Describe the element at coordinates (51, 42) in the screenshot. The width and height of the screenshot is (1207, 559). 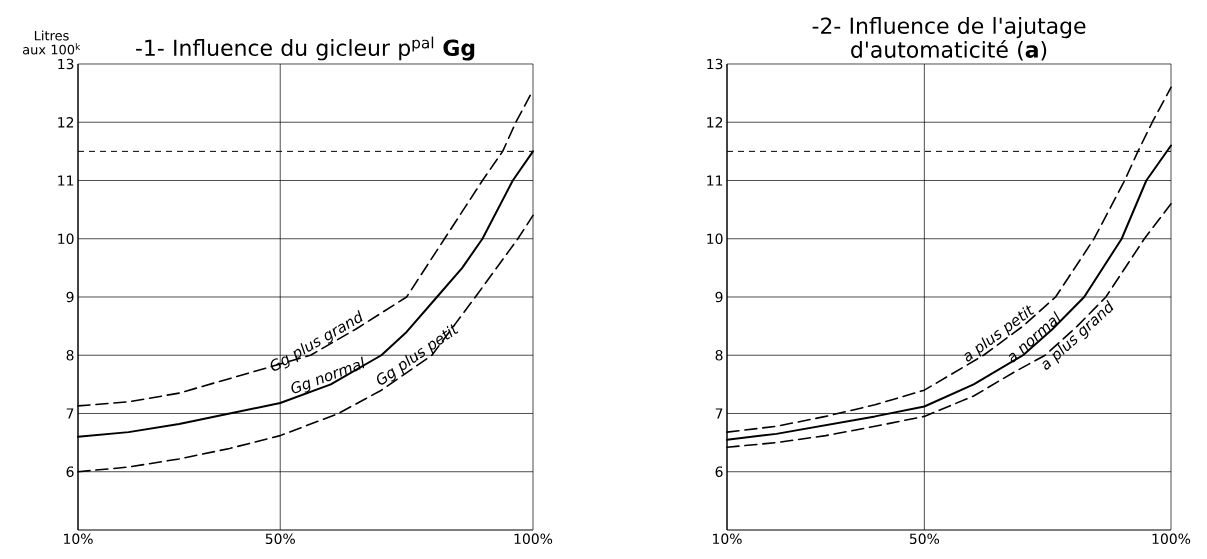
I see `y-axis-title: Litres aux 100$^{k}$` at that location.